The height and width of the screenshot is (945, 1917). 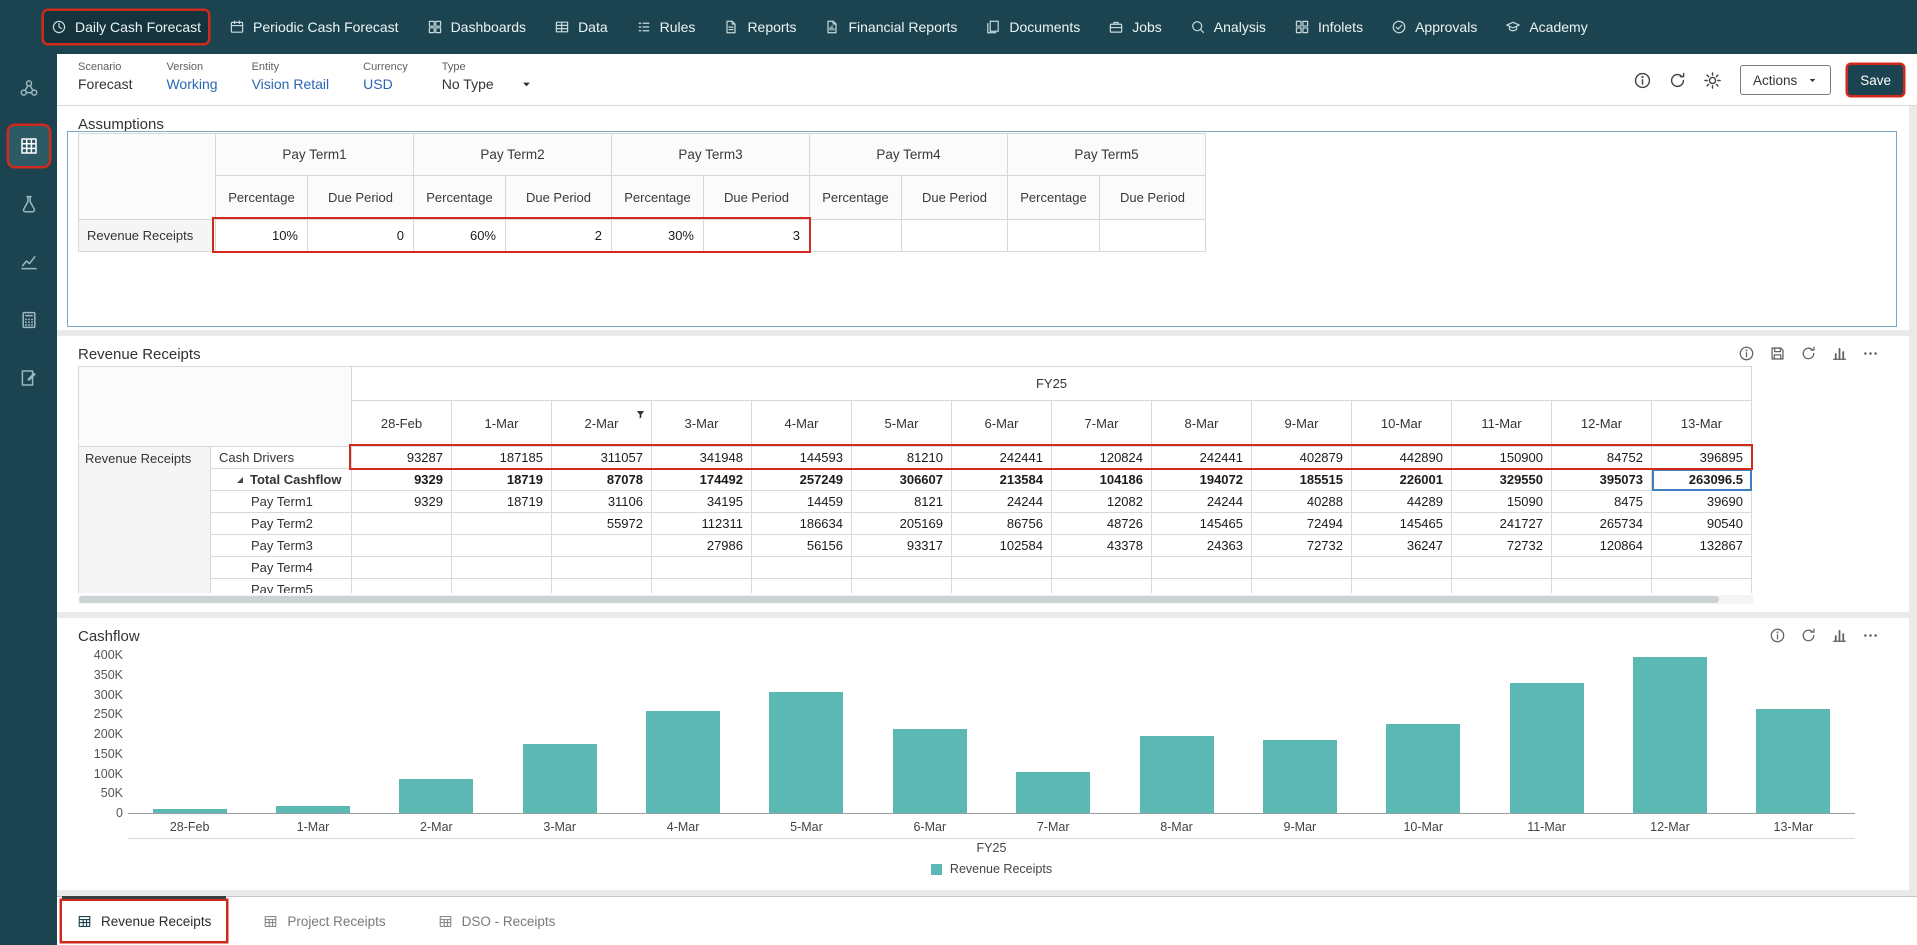 What do you see at coordinates (991, 869) in the screenshot?
I see `chart-legend: Revenue Receipts` at bounding box center [991, 869].